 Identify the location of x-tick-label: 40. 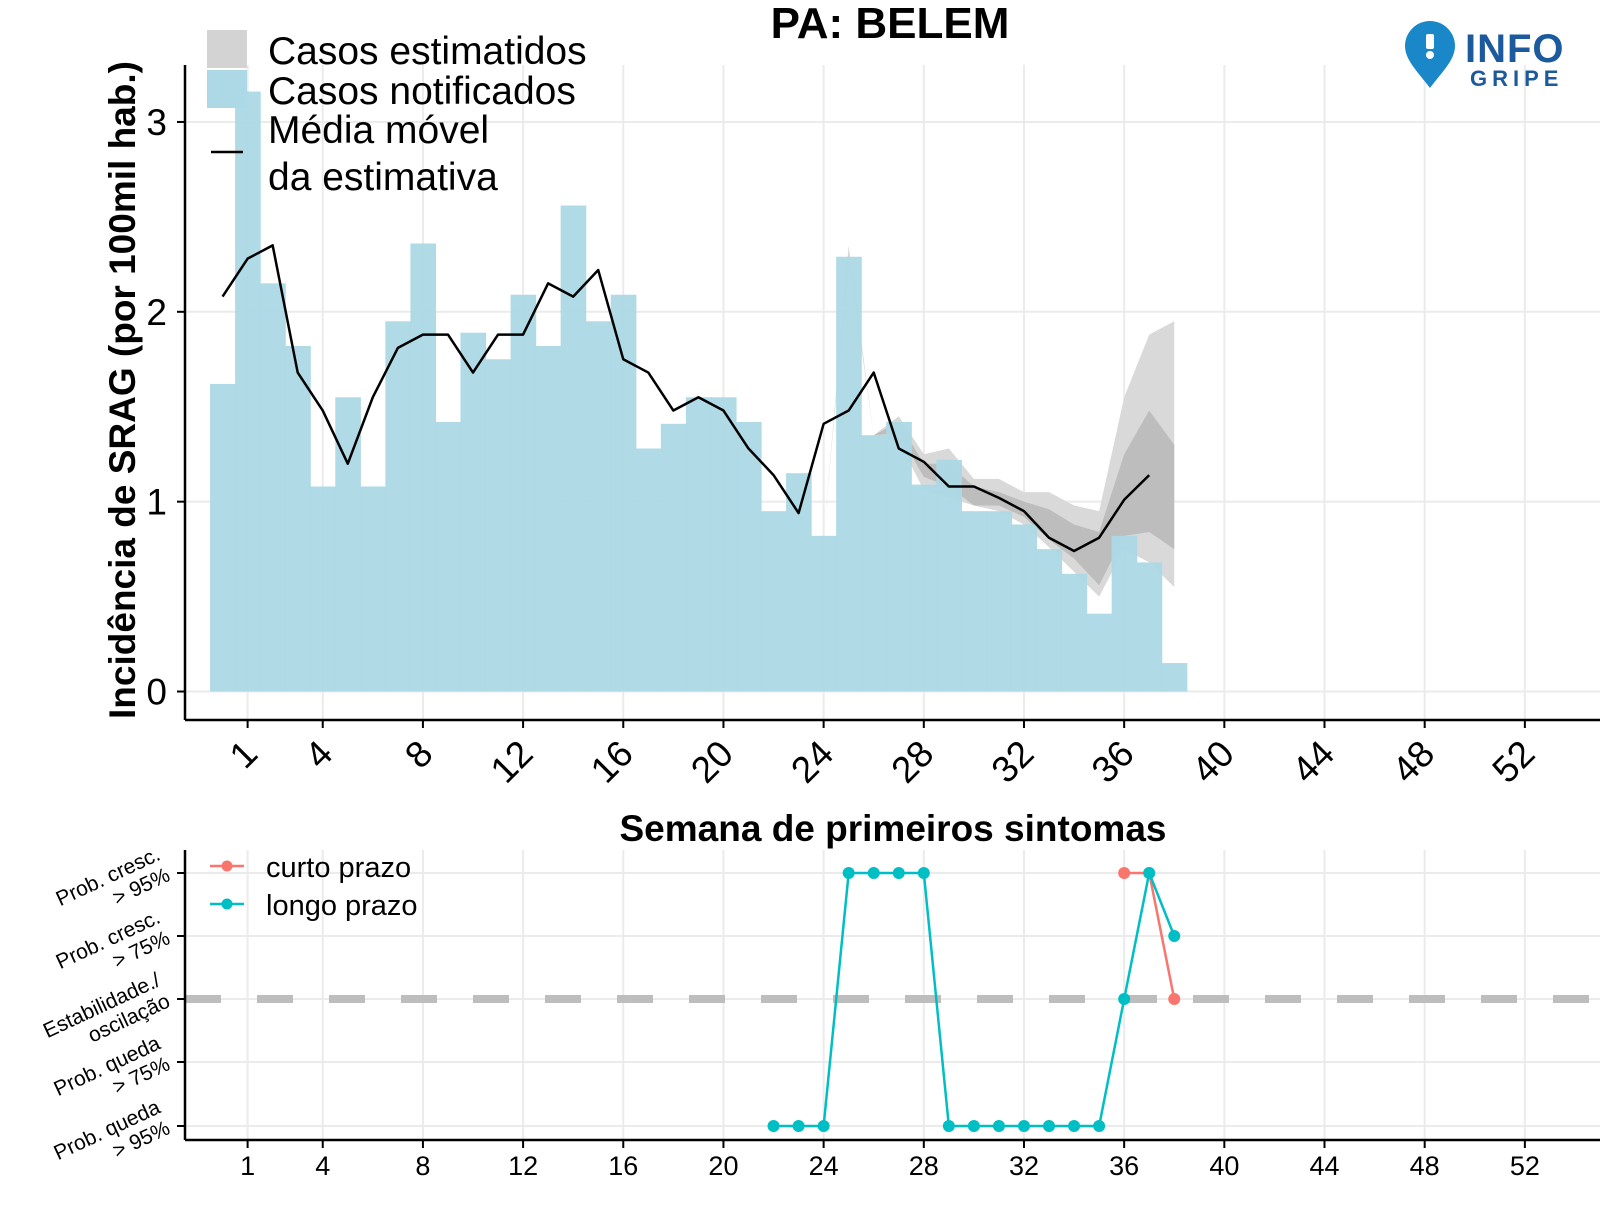
(1213, 762).